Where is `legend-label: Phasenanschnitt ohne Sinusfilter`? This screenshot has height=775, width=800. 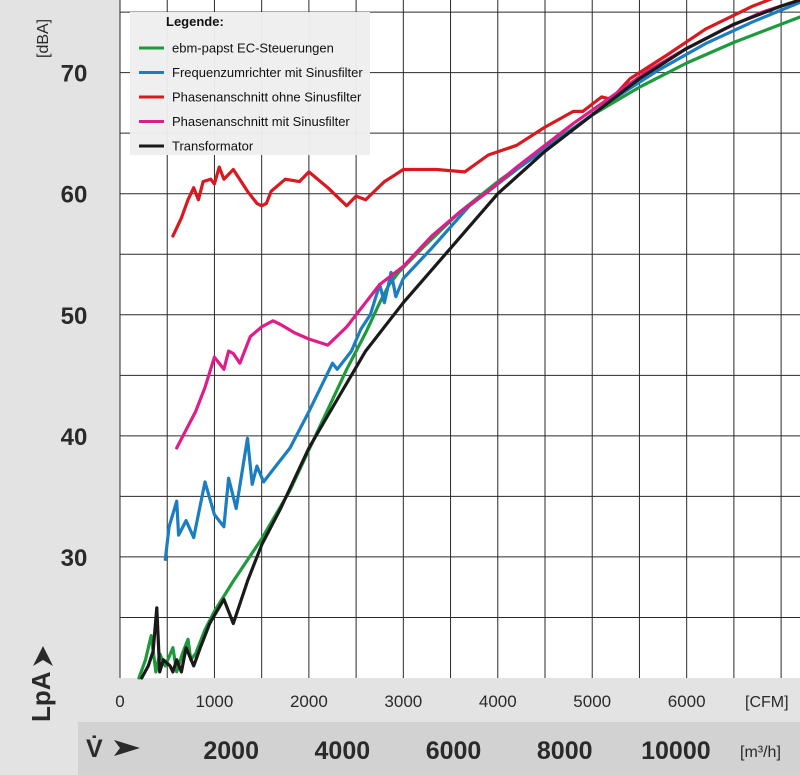
legend-label: Phasenanschnitt ohne Sinusfilter is located at coordinates (267, 97).